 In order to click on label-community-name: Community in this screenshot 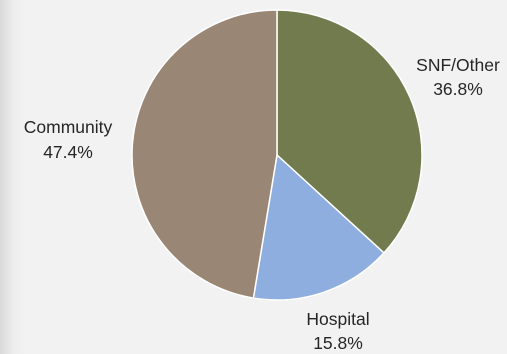, I will do `click(68, 127)`.